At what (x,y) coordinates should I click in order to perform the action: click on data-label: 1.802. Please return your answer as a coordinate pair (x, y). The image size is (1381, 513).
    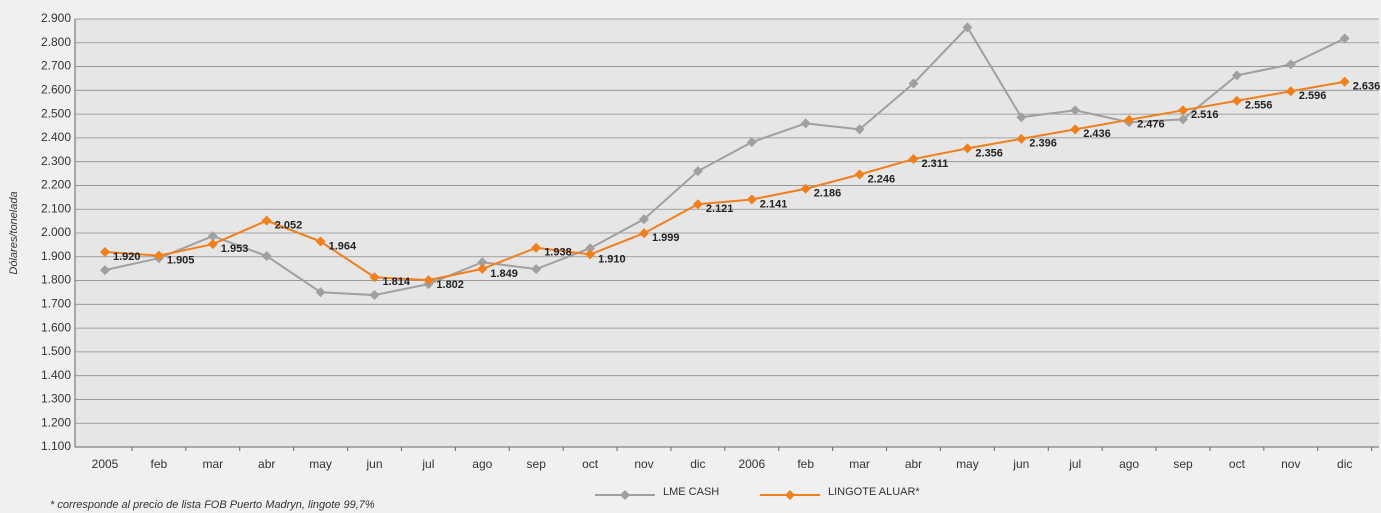
    Looking at the image, I should click on (450, 285).